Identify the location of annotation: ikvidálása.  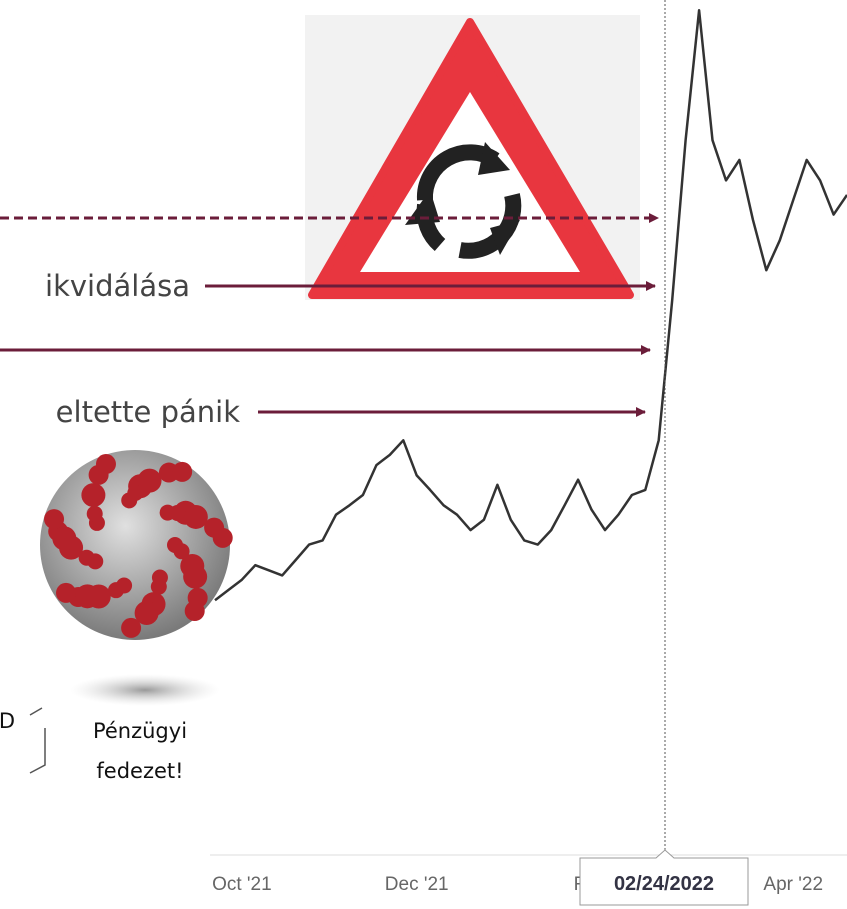
(117, 286).